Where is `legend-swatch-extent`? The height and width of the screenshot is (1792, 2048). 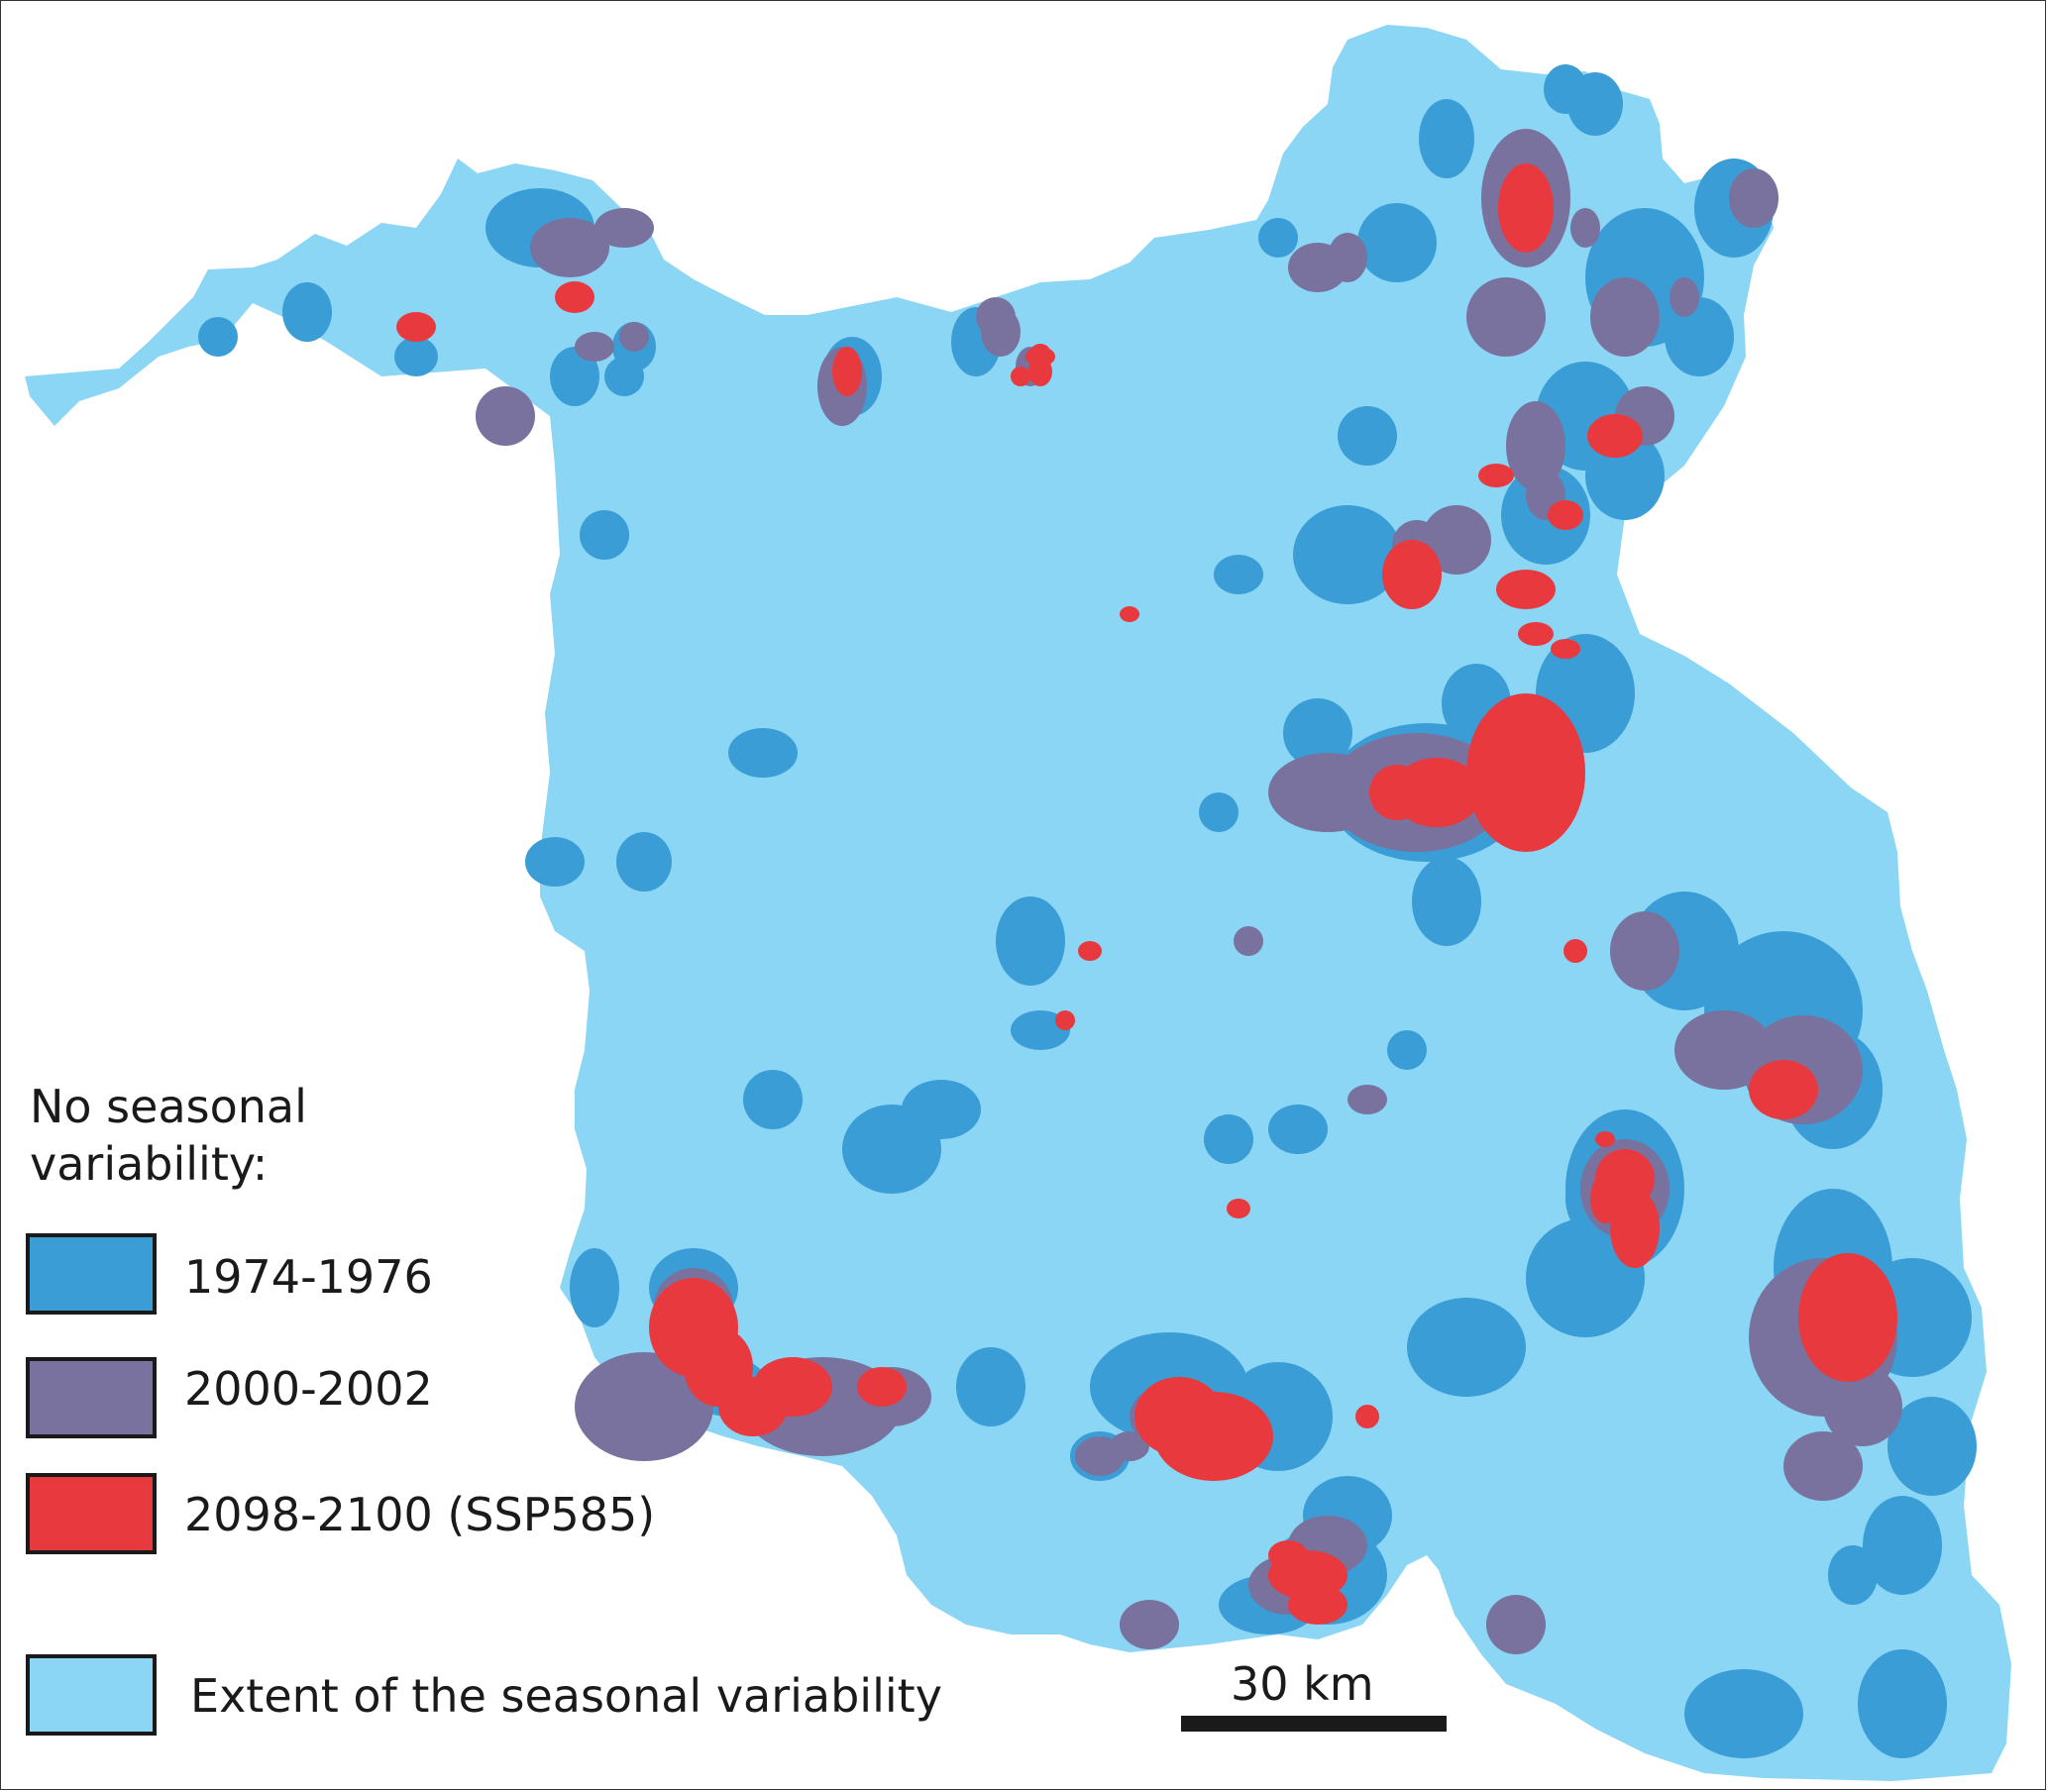
legend-swatch-extent is located at coordinates (91, 1695).